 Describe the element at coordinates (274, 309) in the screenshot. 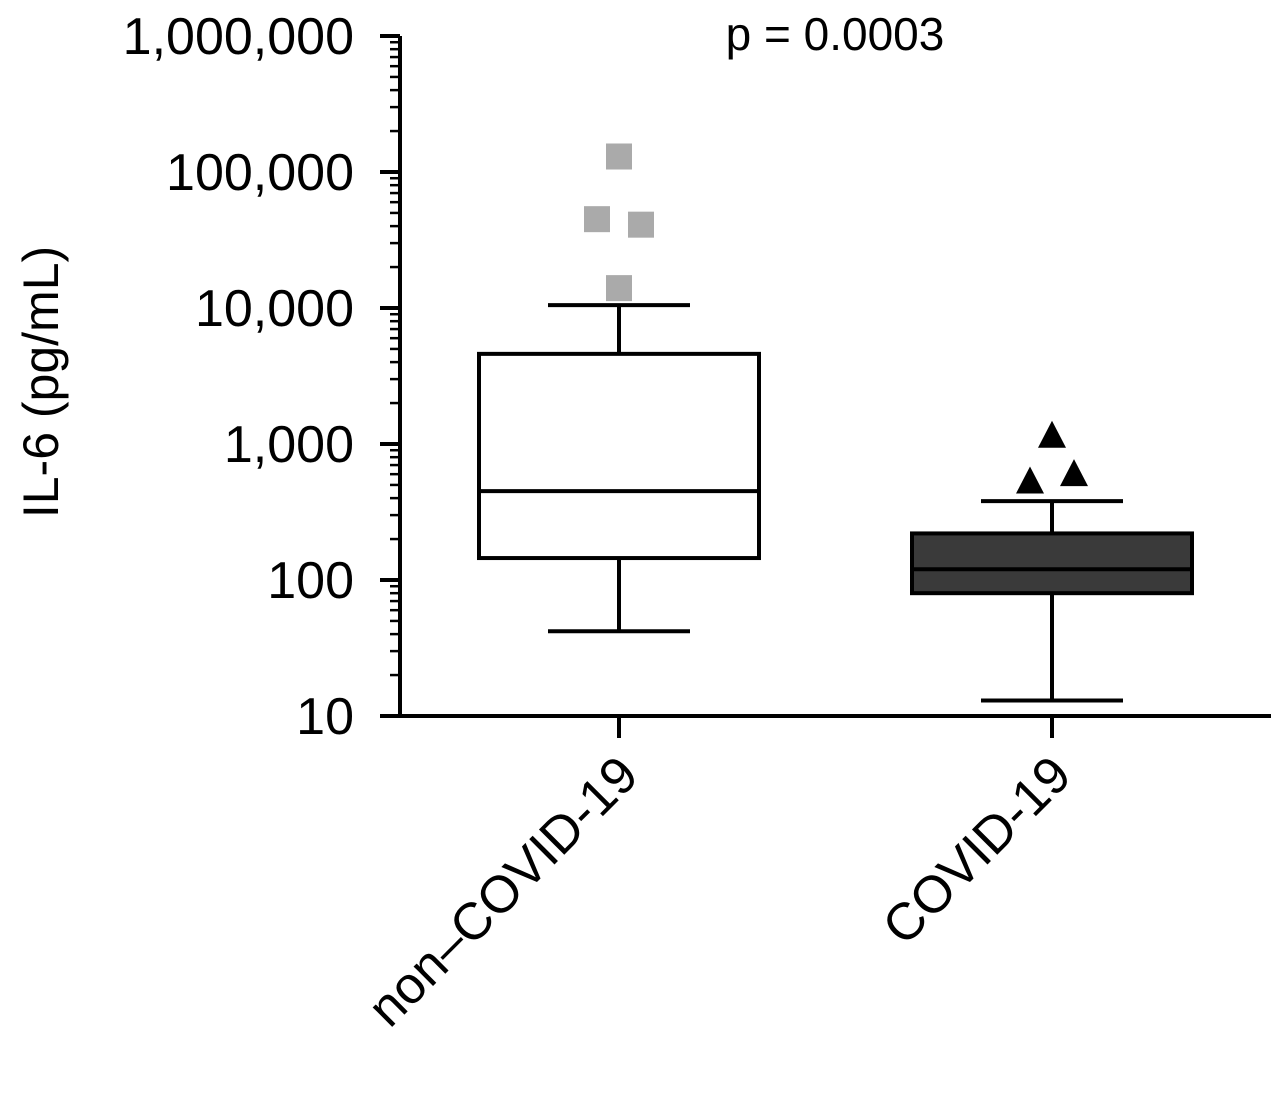

I see `y-tick-label: 10,000` at that location.